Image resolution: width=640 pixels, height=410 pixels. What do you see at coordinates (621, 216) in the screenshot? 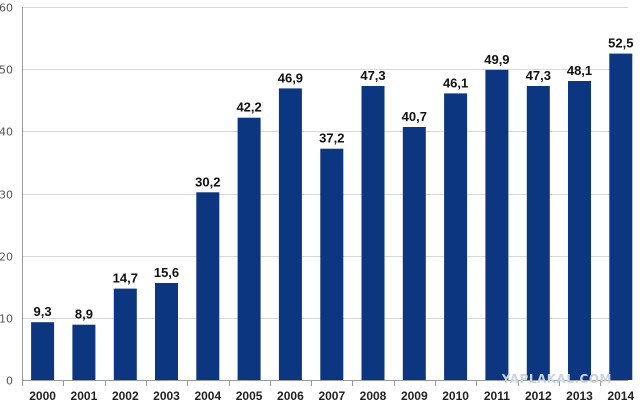
I see `bar-2014` at bounding box center [621, 216].